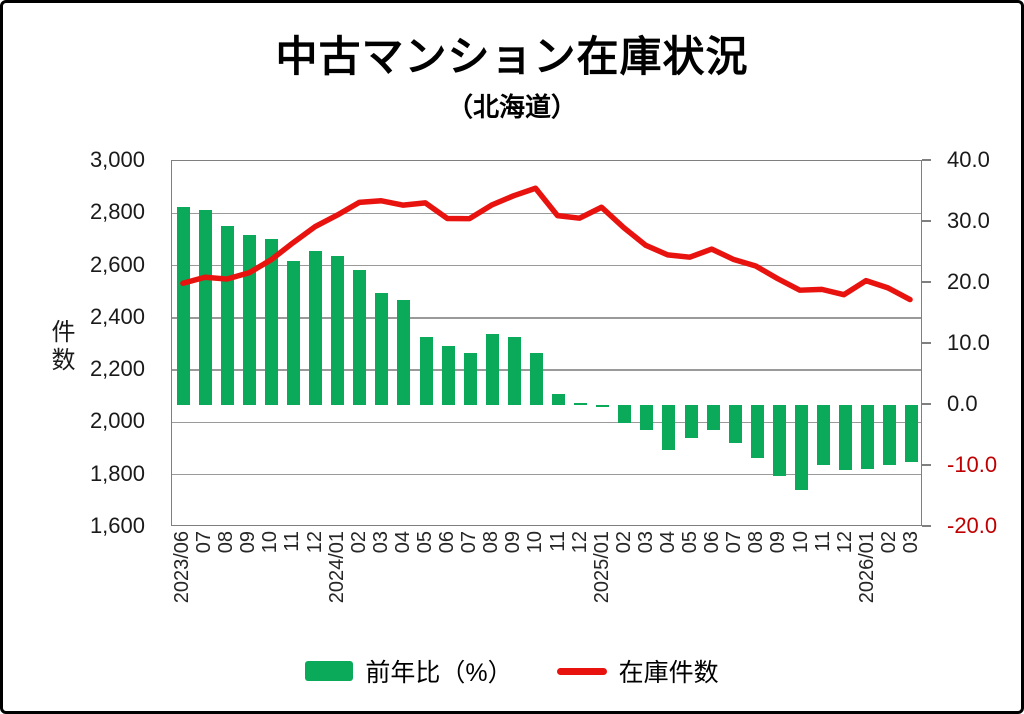 The height and width of the screenshot is (714, 1024). I want to click on legend-item-inventory: 在庫件数, so click(637, 671).